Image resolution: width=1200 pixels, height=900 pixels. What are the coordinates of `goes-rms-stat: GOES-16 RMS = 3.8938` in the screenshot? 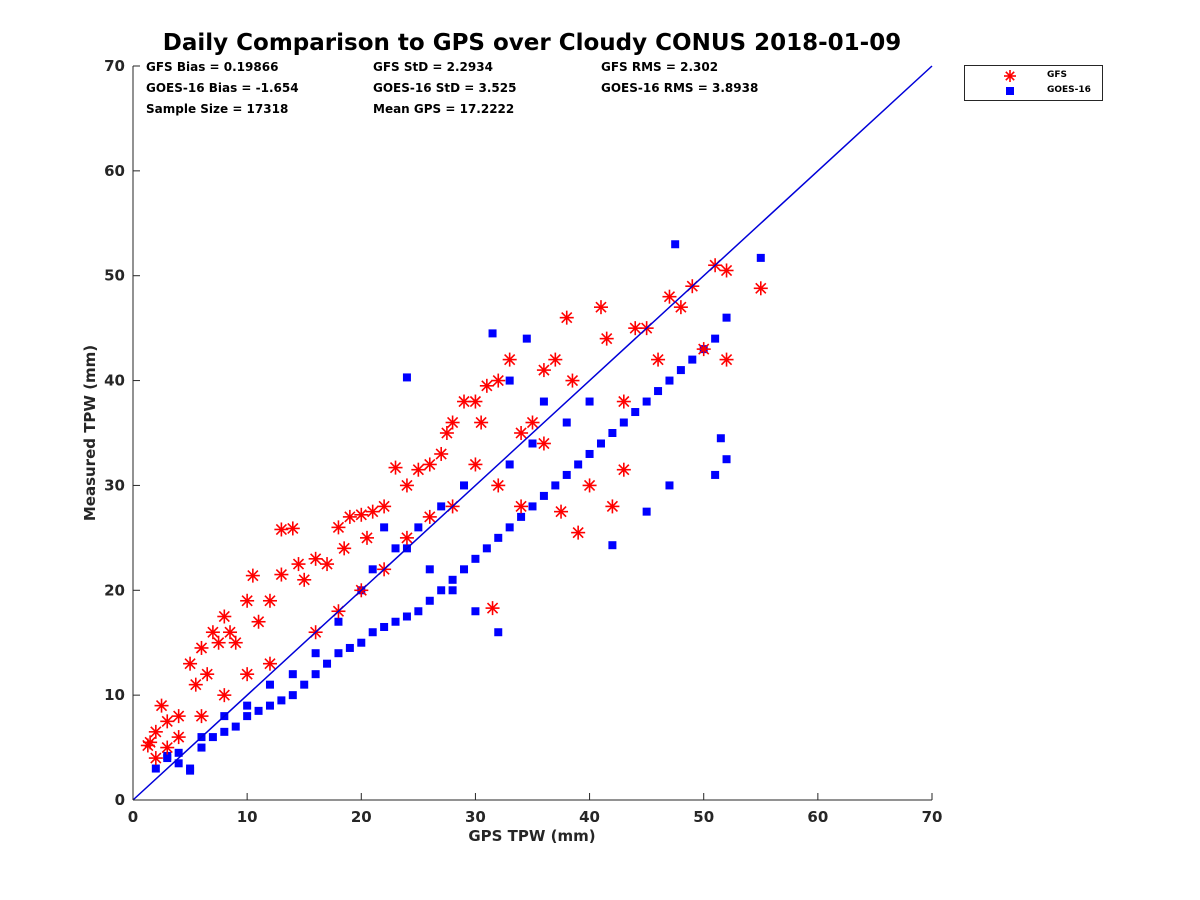 It's located at (680, 88).